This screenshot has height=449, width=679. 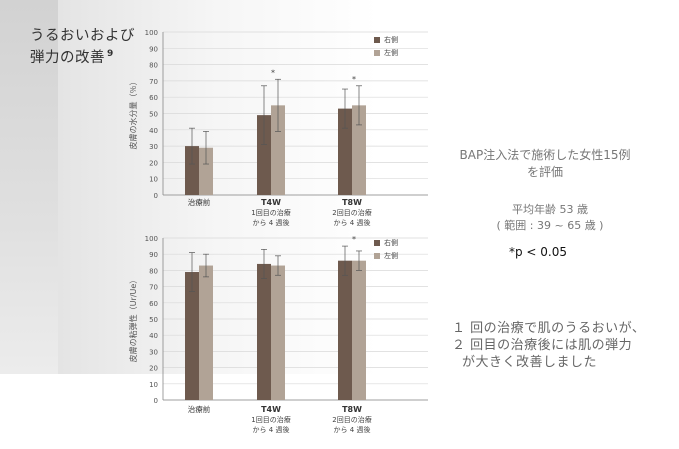 I want to click on page-title: うるおいおよび 弾力の改善 9, so click(x=82, y=47).